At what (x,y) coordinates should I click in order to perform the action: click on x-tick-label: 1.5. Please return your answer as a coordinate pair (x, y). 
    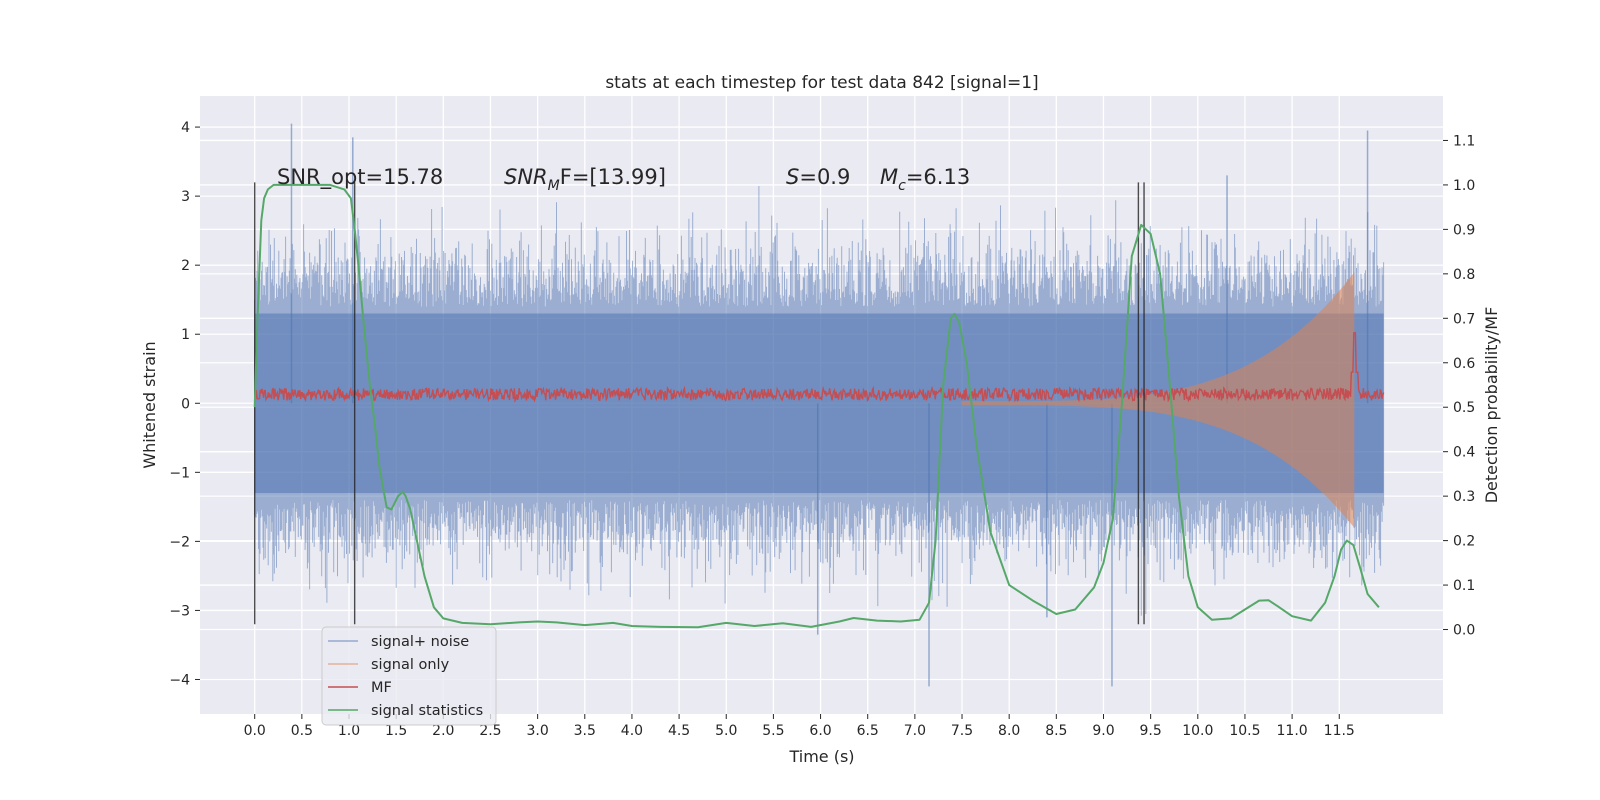
    Looking at the image, I should click on (396, 731).